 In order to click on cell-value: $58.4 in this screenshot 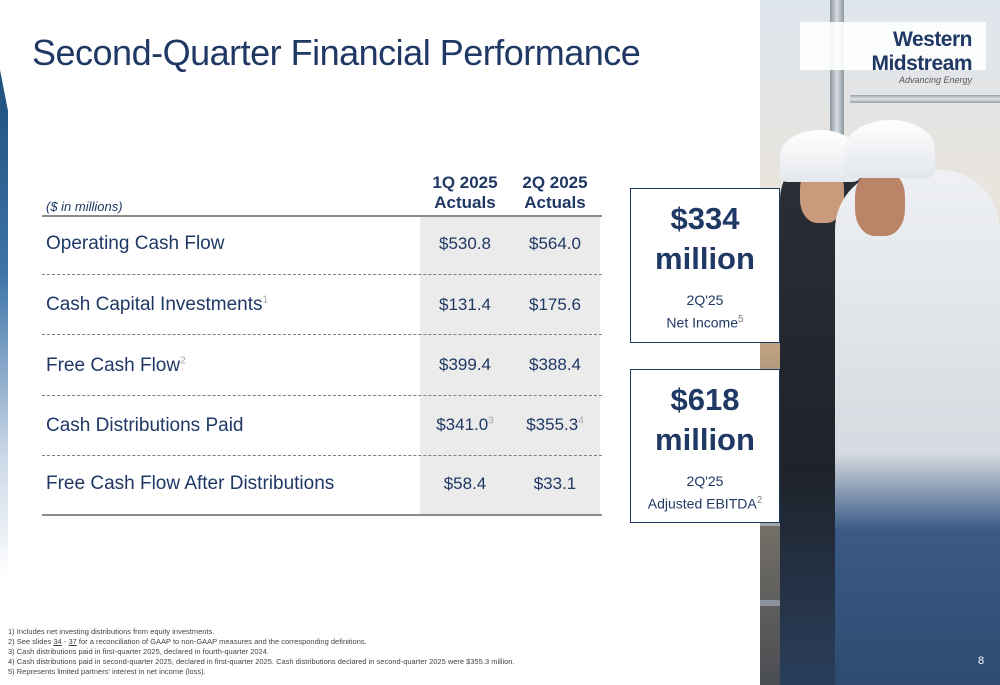, I will do `click(465, 483)`.